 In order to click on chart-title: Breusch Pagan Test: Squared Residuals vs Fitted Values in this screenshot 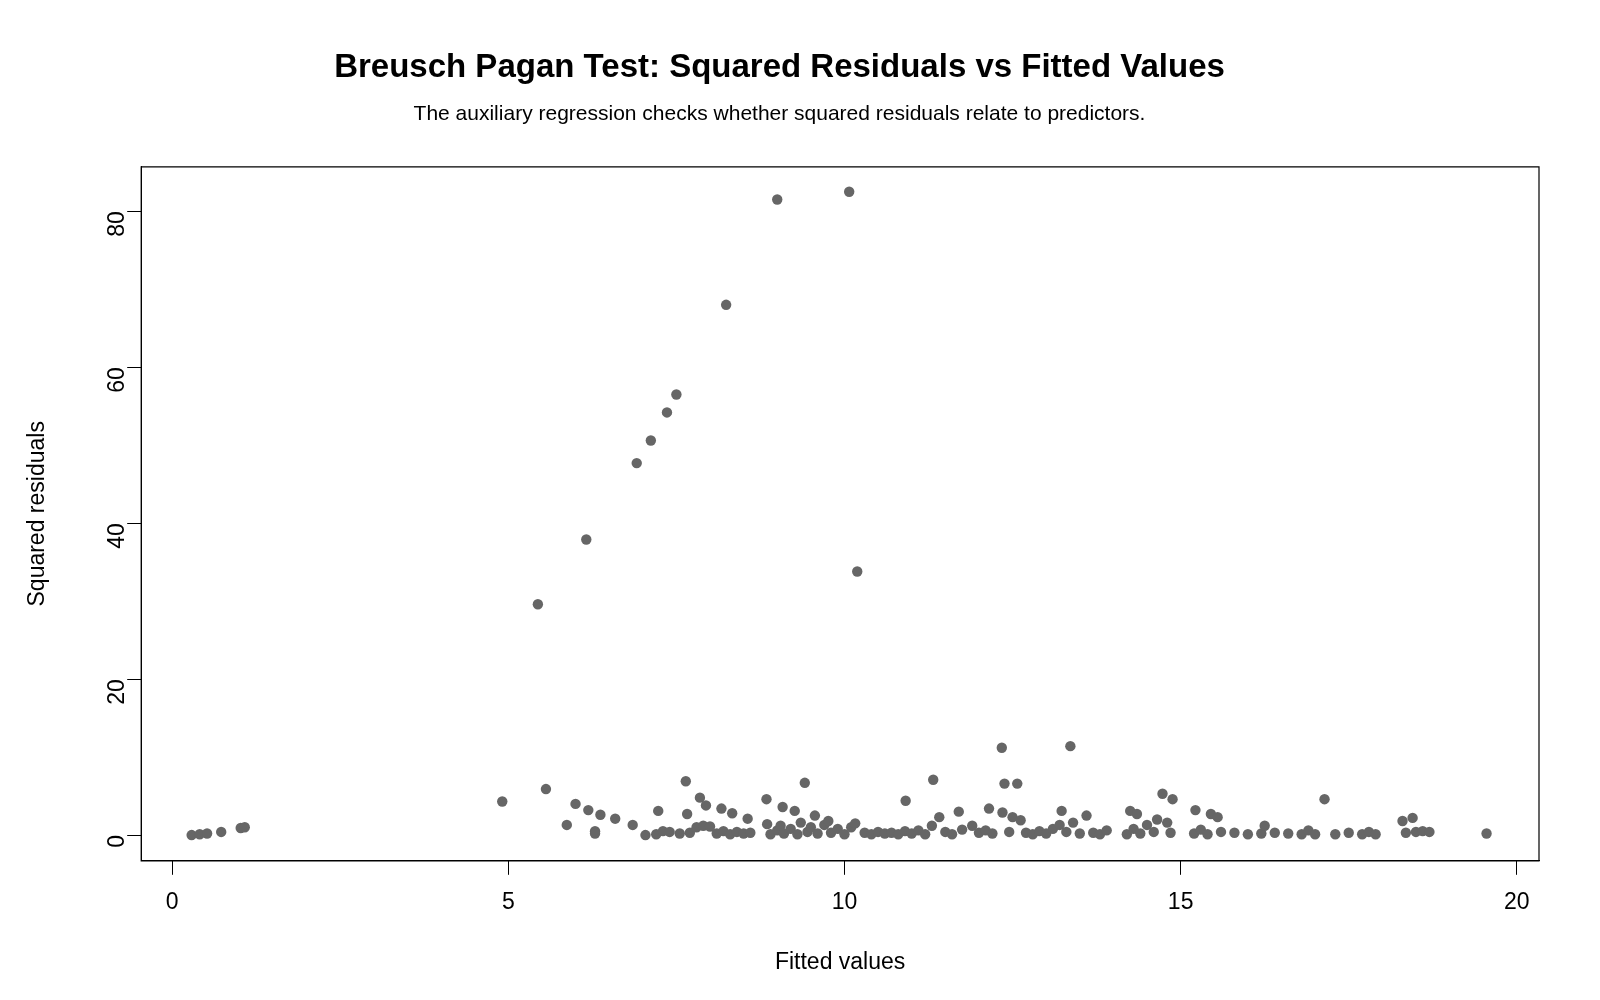, I will do `click(779, 65)`.